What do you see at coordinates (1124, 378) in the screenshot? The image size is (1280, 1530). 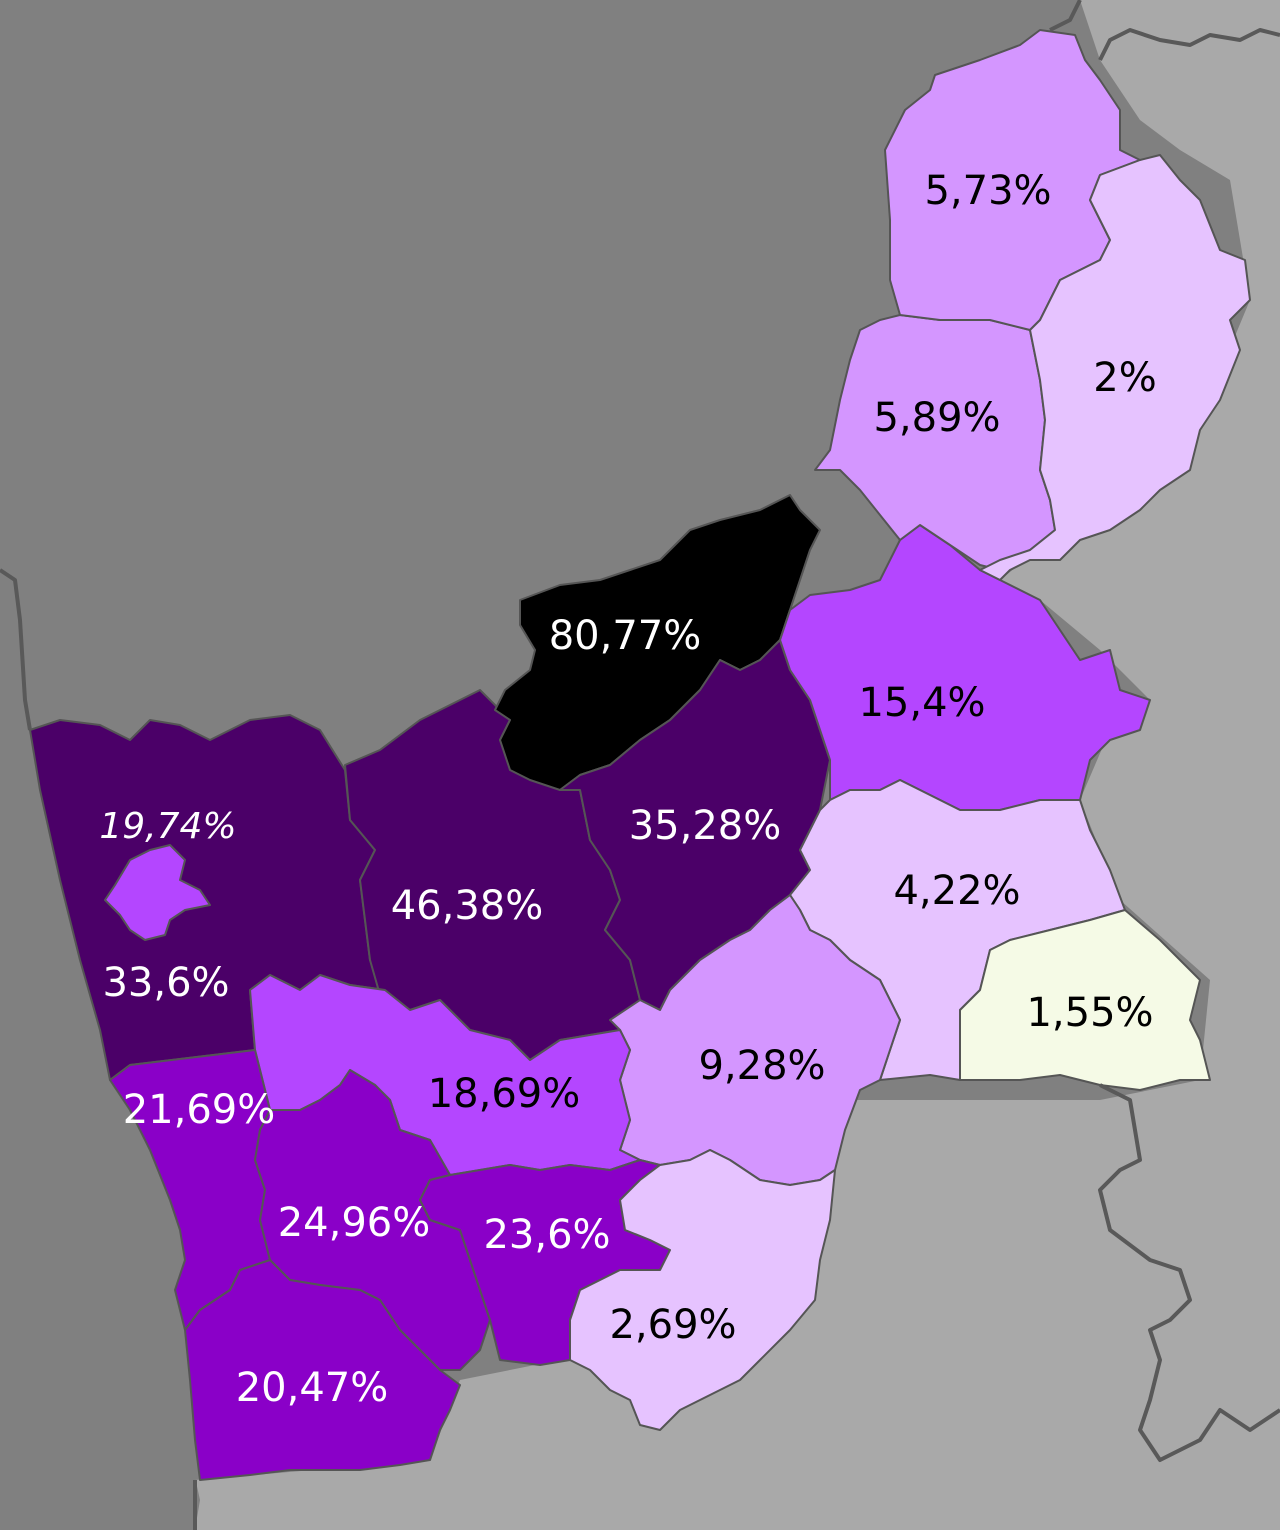 I see `label-2: 2%` at bounding box center [1124, 378].